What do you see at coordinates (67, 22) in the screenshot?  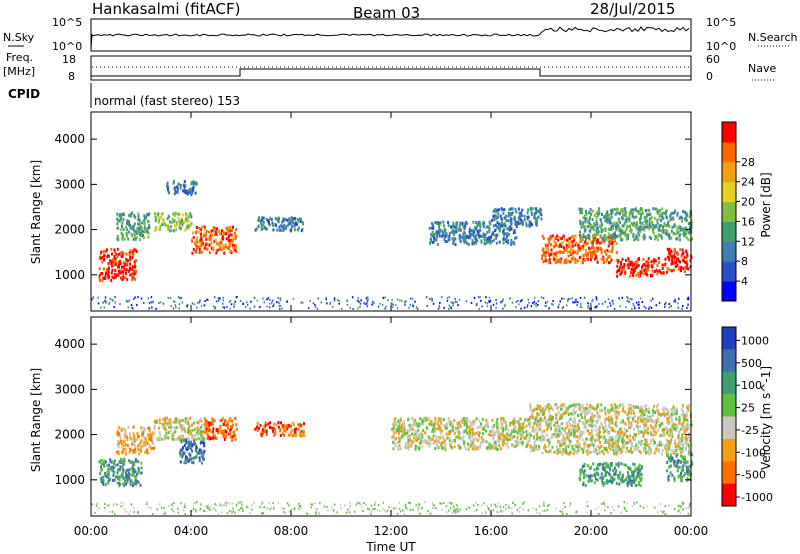 I see `nsky-tick-high: 10^5` at bounding box center [67, 22].